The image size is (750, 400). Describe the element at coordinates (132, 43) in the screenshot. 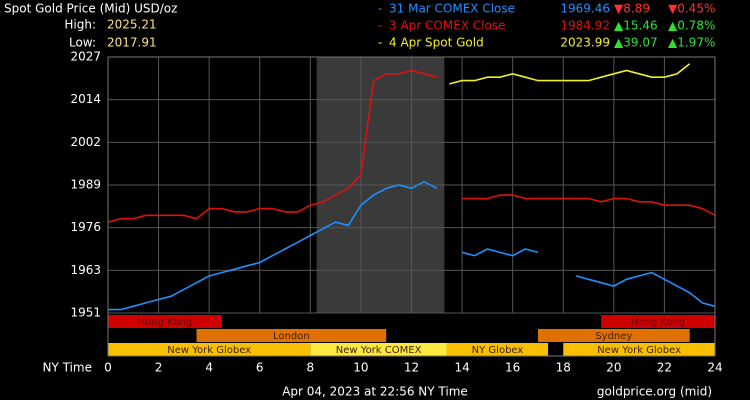

I see `low-value: 2017.91` at that location.